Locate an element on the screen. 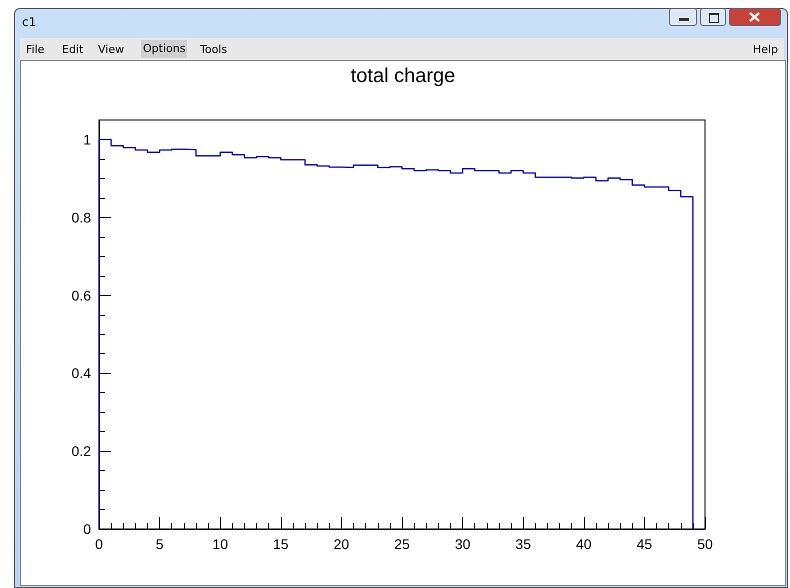 Image resolution: width=790 pixels, height=588 pixels. x-tick-label: 0 is located at coordinates (99, 544).